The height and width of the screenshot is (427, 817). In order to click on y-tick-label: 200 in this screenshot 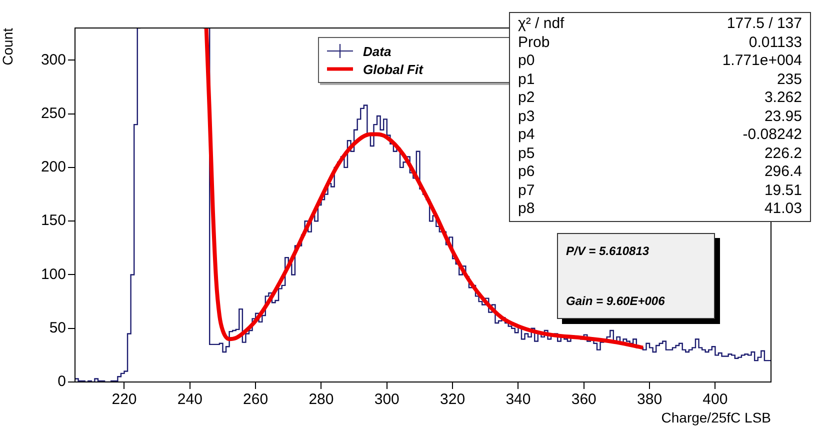, I will do `click(53, 167)`.